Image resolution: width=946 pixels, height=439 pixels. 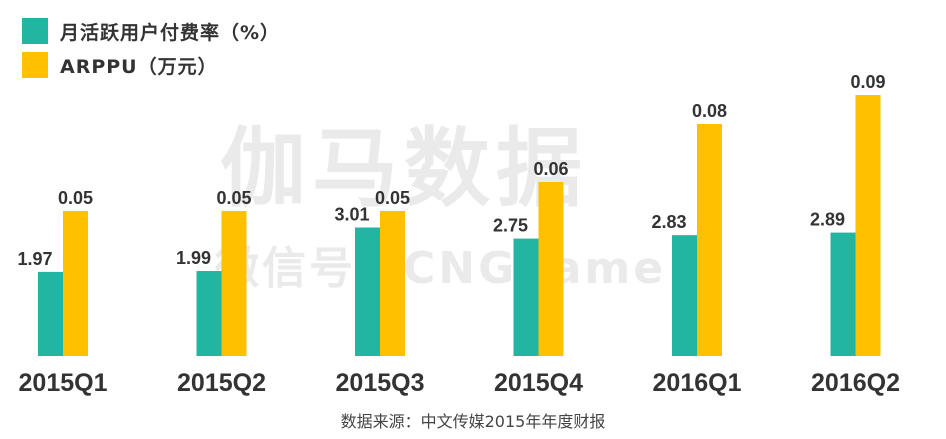 I want to click on data-label-series1-2015Q4: 2.75, so click(x=510, y=226).